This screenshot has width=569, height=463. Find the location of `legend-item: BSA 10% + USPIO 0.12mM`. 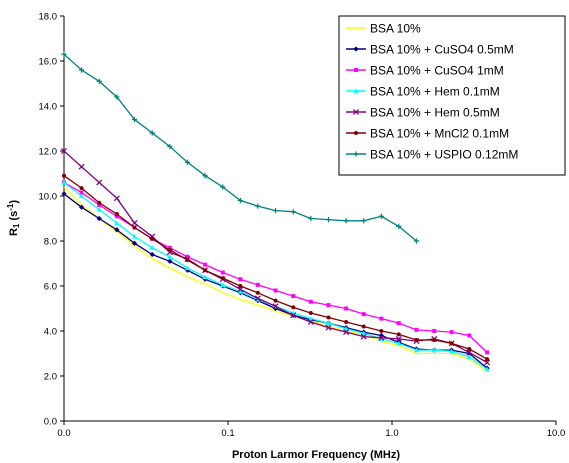

legend-item: BSA 10% + USPIO 0.12mM is located at coordinates (432, 155).